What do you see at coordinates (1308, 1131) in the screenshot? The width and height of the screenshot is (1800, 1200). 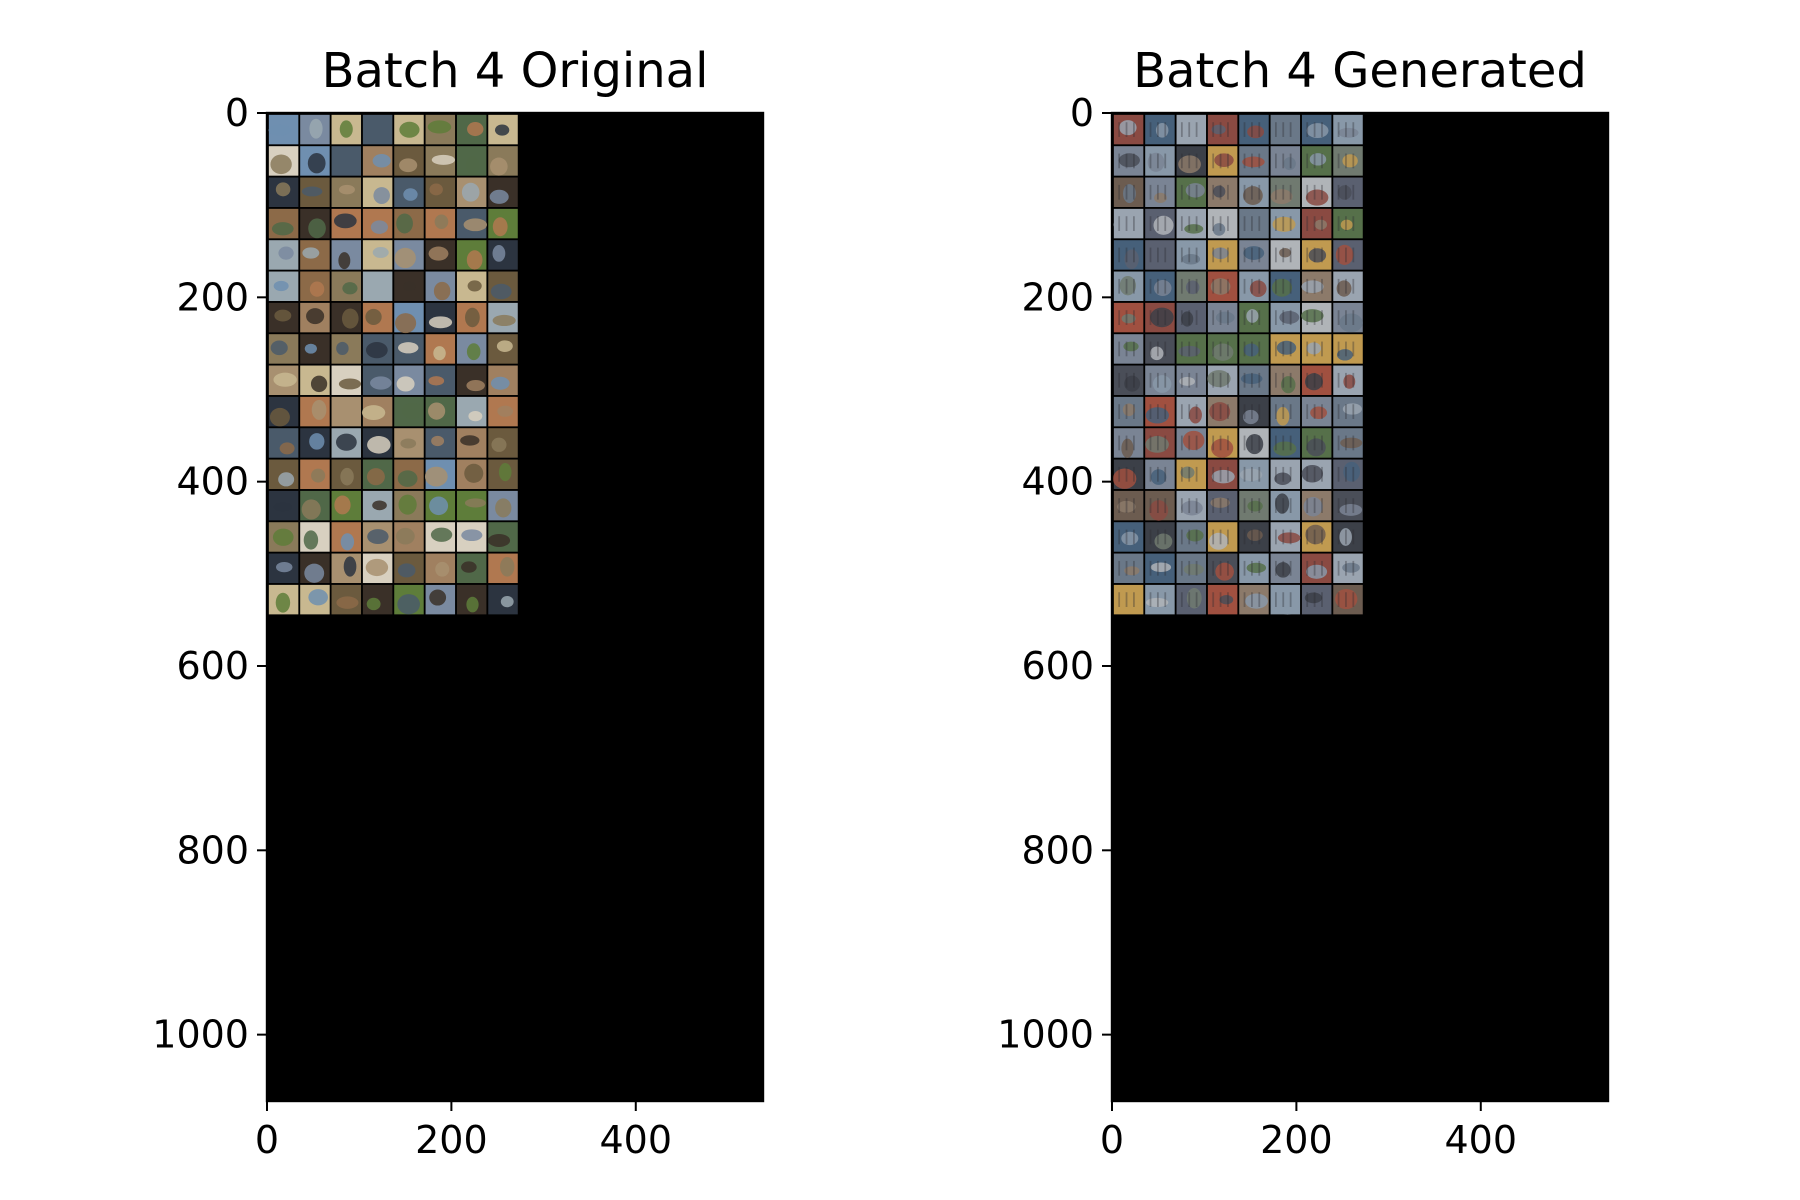 I see `x-axis: 0 200 400` at bounding box center [1308, 1131].